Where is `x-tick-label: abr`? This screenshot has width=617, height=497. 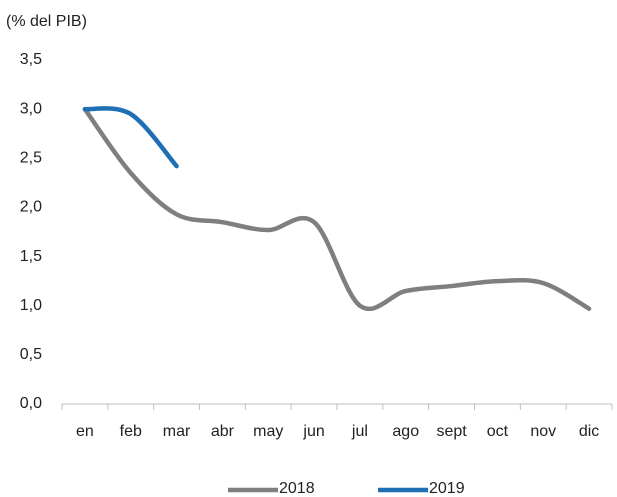 x-tick-label: abr is located at coordinates (223, 431).